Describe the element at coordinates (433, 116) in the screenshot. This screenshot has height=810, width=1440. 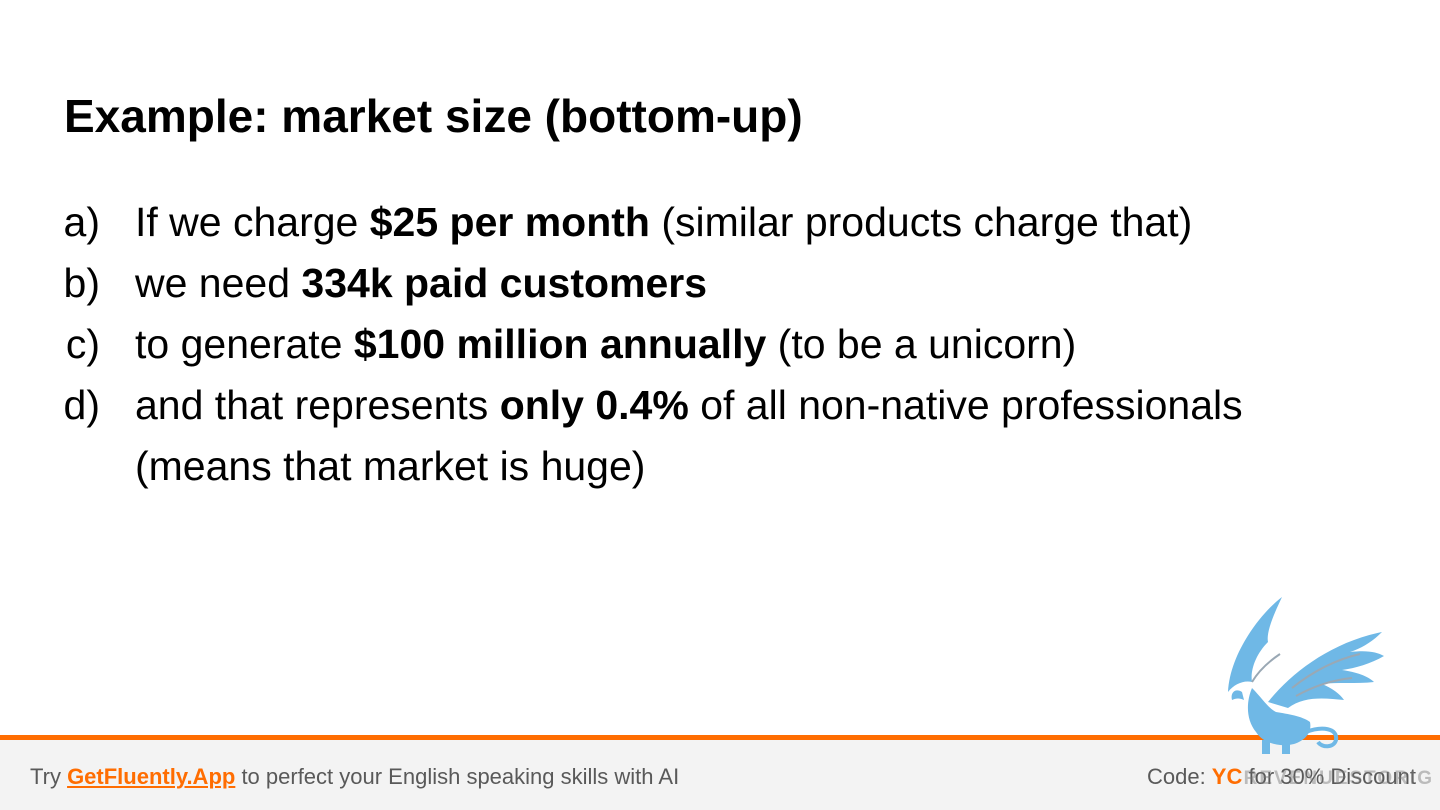
I see `slide-title: Example: market size (bottom-up)` at that location.